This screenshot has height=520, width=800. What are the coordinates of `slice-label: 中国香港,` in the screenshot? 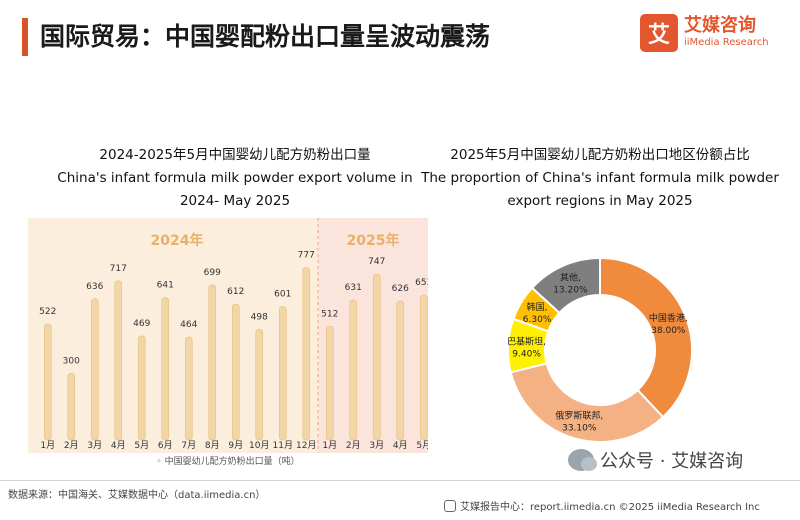 It's located at (668, 318).